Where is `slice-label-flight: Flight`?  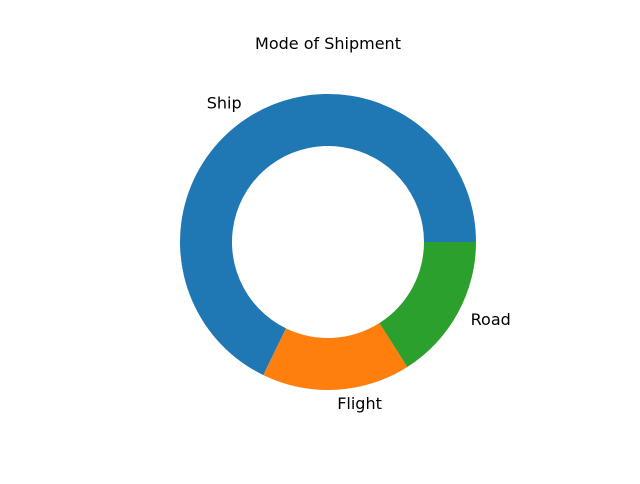
slice-label-flight: Flight is located at coordinates (359, 403).